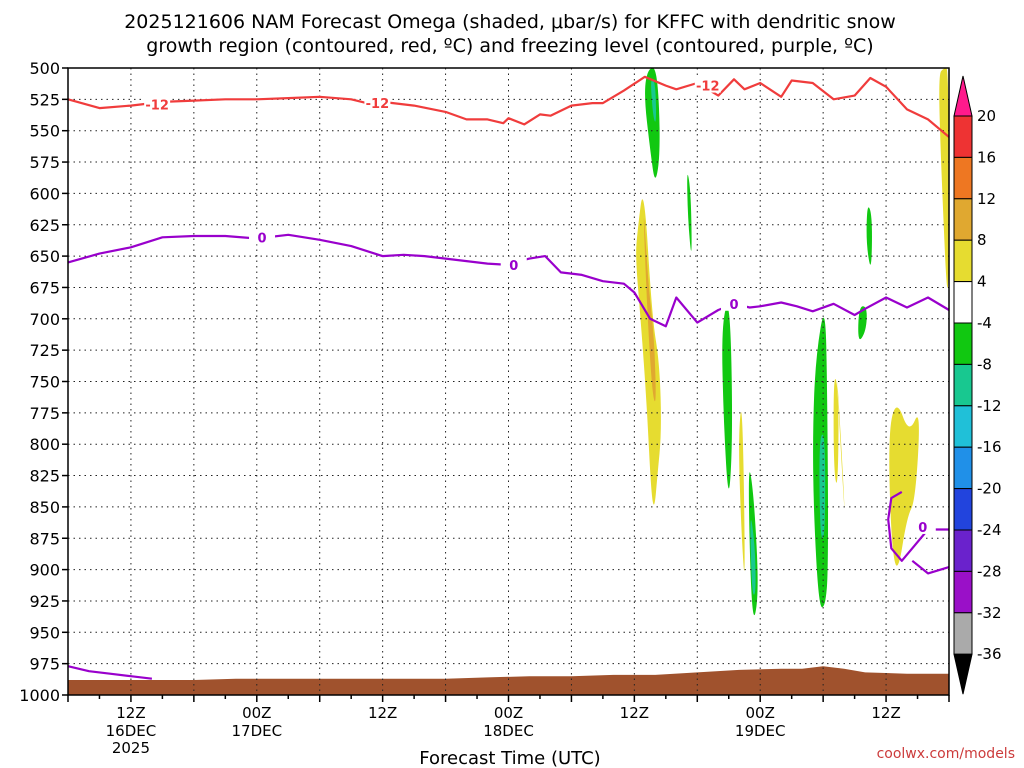 This screenshot has height=768, width=1024. What do you see at coordinates (986, 157) in the screenshot?
I see `colorbar-label: 16` at bounding box center [986, 157].